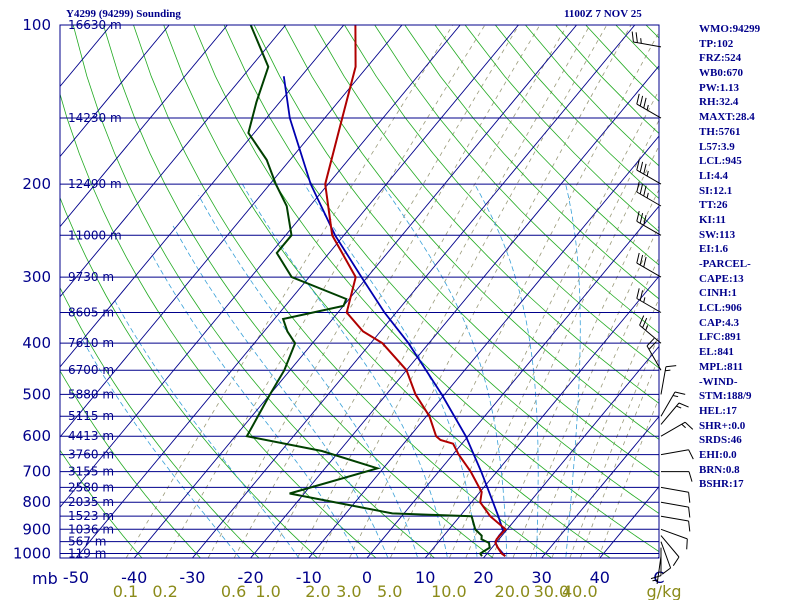 Image resolution: width=800 pixels, height=600 pixels. What do you see at coordinates (603, 14) in the screenshot?
I see `observation-time: 1100Z 7 NOV 25` at bounding box center [603, 14].